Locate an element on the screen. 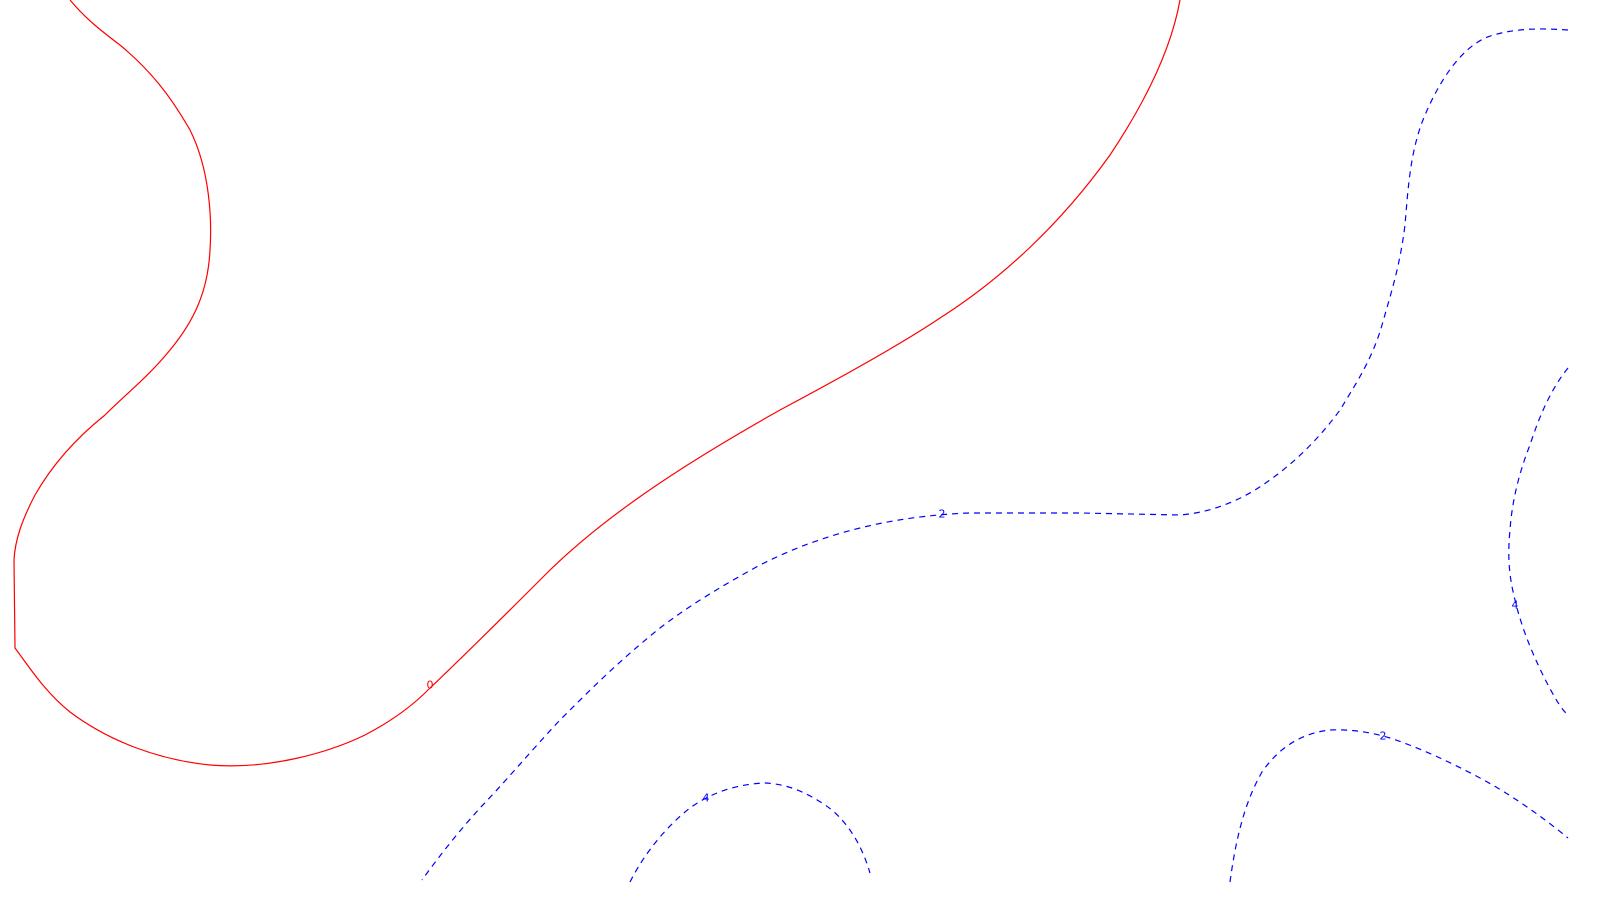 This screenshot has width=1600, height=900. contour-line-level-4-a is located at coordinates (1538, 541).